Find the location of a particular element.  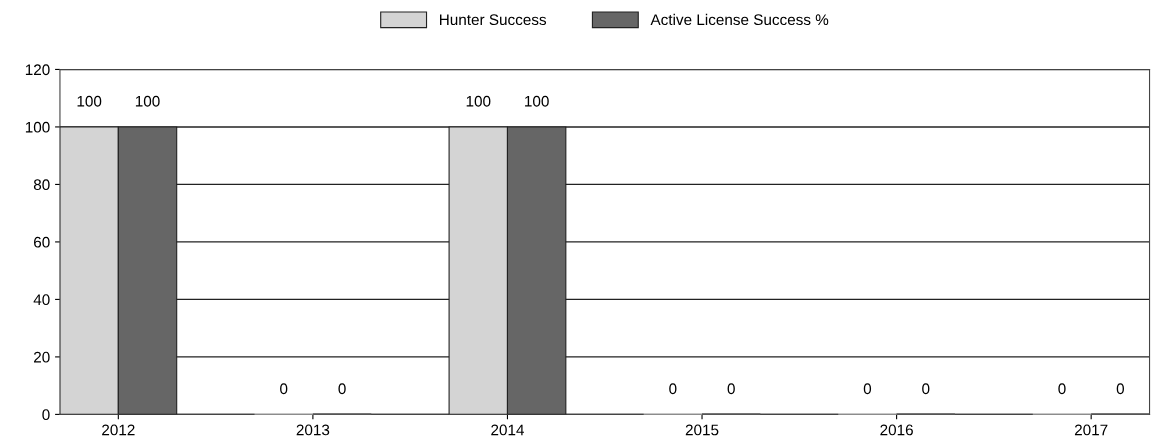

y-tick-label: 0 is located at coordinates (46, 415).